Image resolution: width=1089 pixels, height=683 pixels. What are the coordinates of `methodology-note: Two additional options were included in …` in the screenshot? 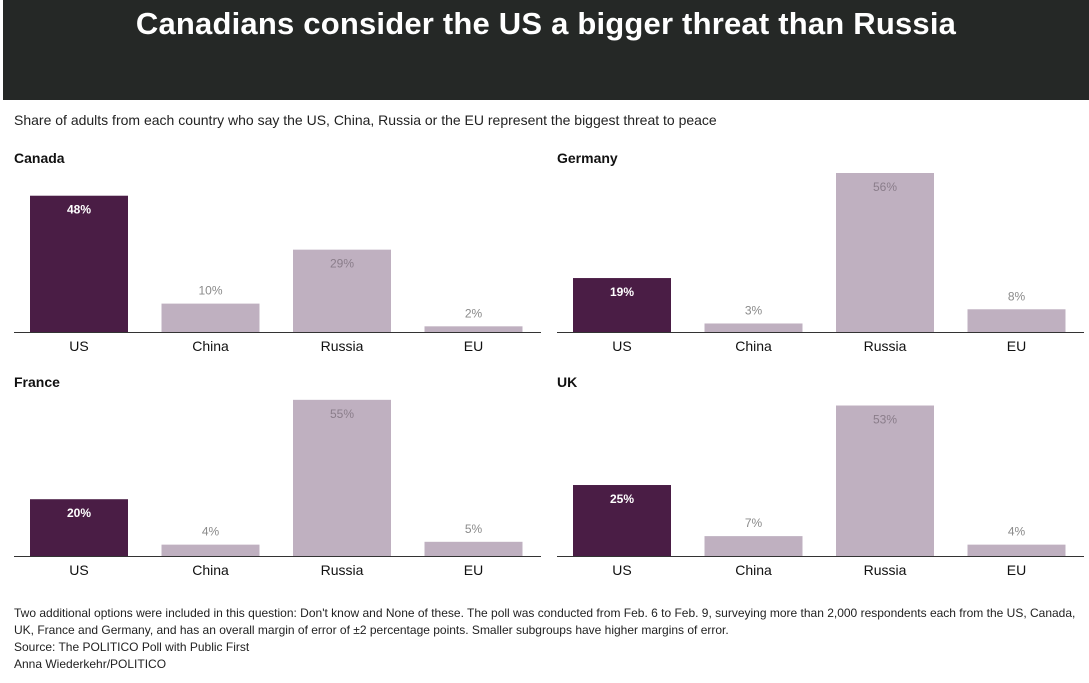 It's located at (545, 621).